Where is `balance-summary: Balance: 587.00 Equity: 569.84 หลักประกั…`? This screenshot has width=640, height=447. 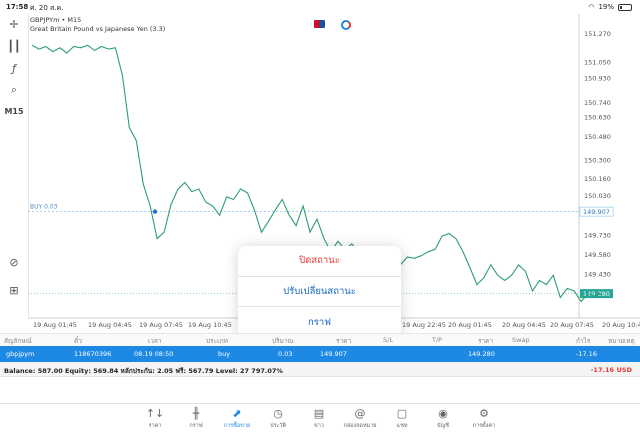
balance-summary: Balance: 587.00 Equity: 569.84 หลักประกั… is located at coordinates (143, 371).